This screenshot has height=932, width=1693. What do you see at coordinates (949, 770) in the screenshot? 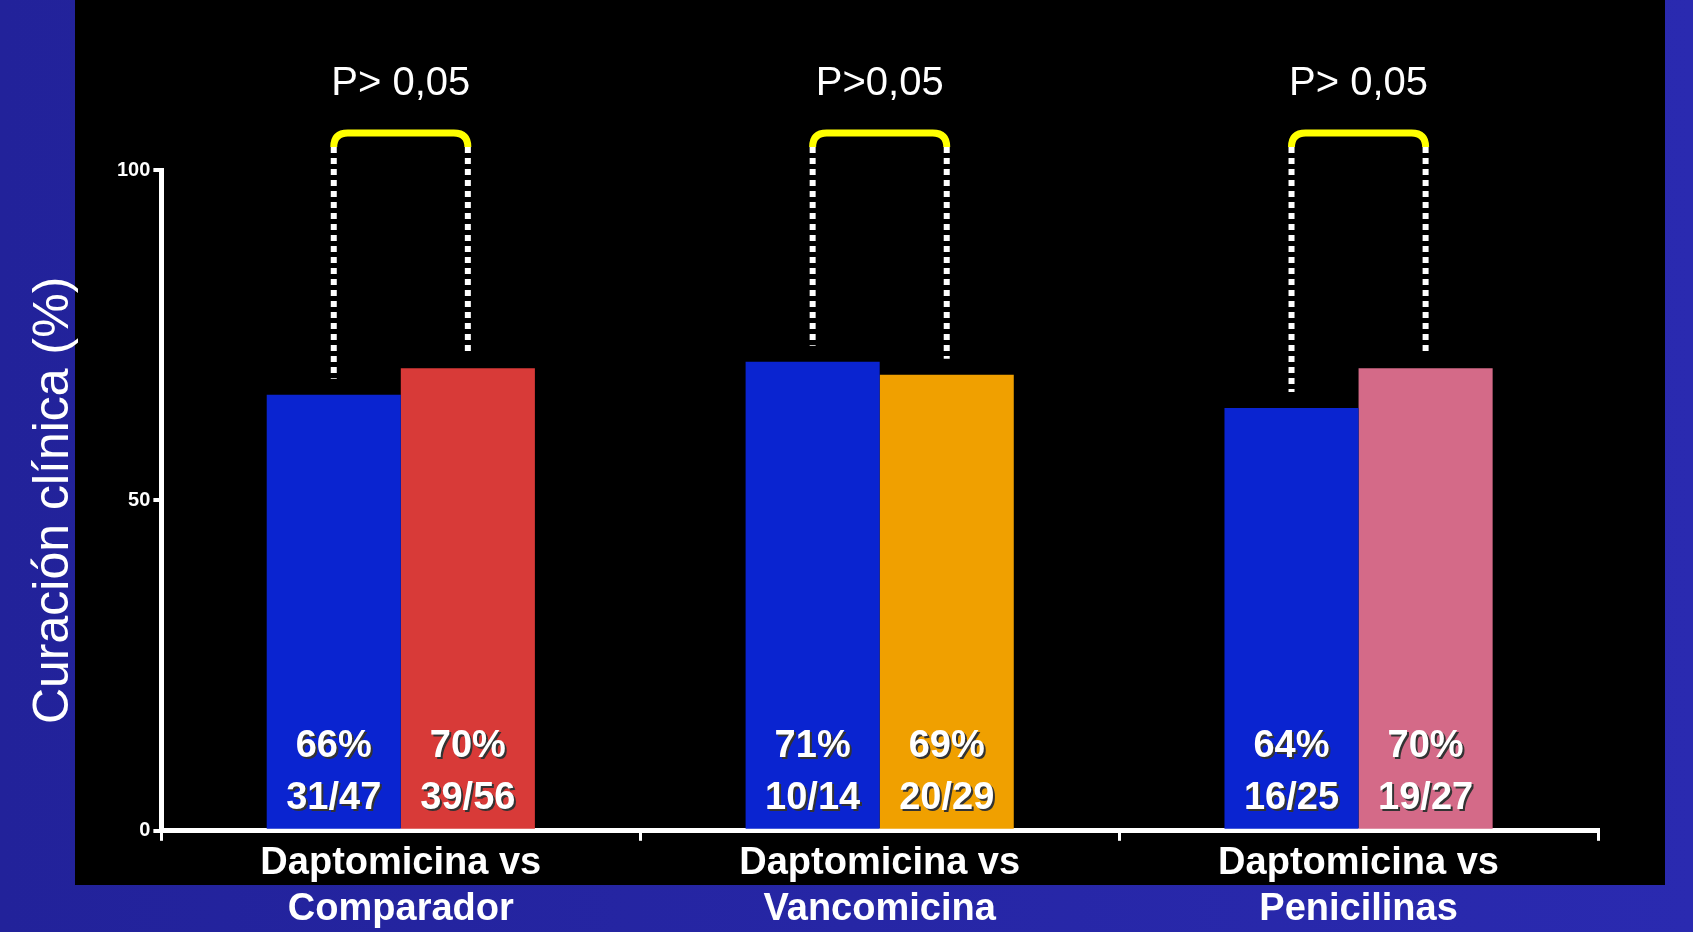
I see `data-label: 69% 20/29` at bounding box center [949, 770].